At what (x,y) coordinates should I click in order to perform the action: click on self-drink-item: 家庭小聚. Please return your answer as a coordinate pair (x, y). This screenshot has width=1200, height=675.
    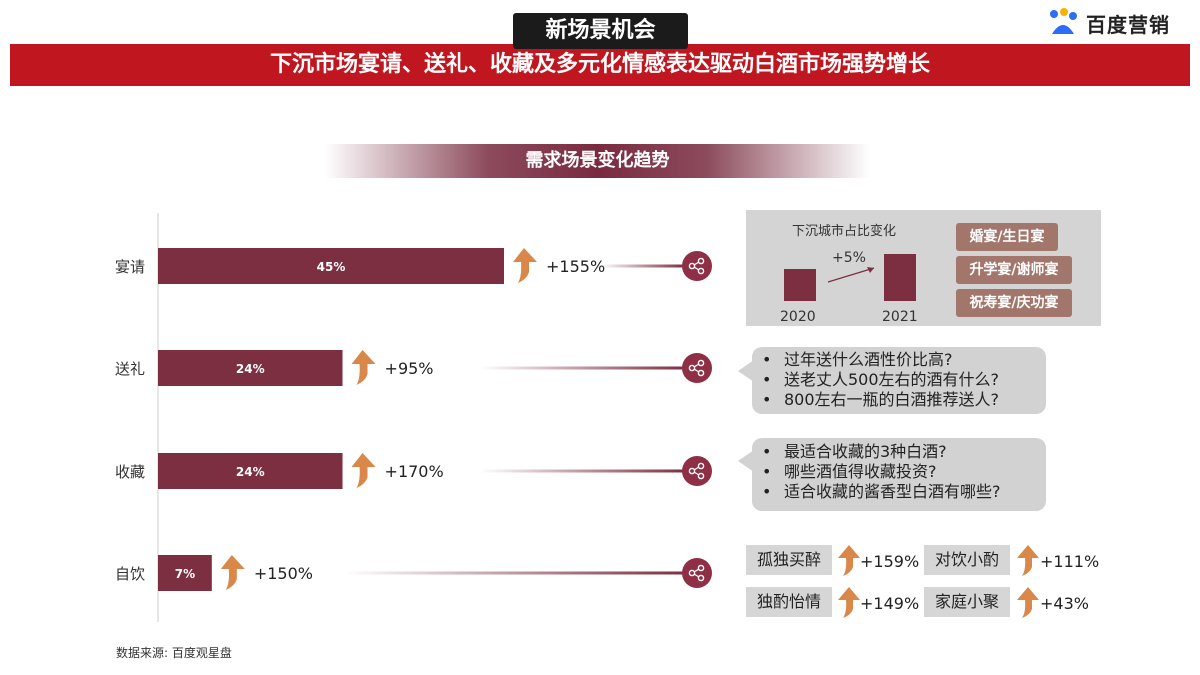
    Looking at the image, I should click on (967, 602).